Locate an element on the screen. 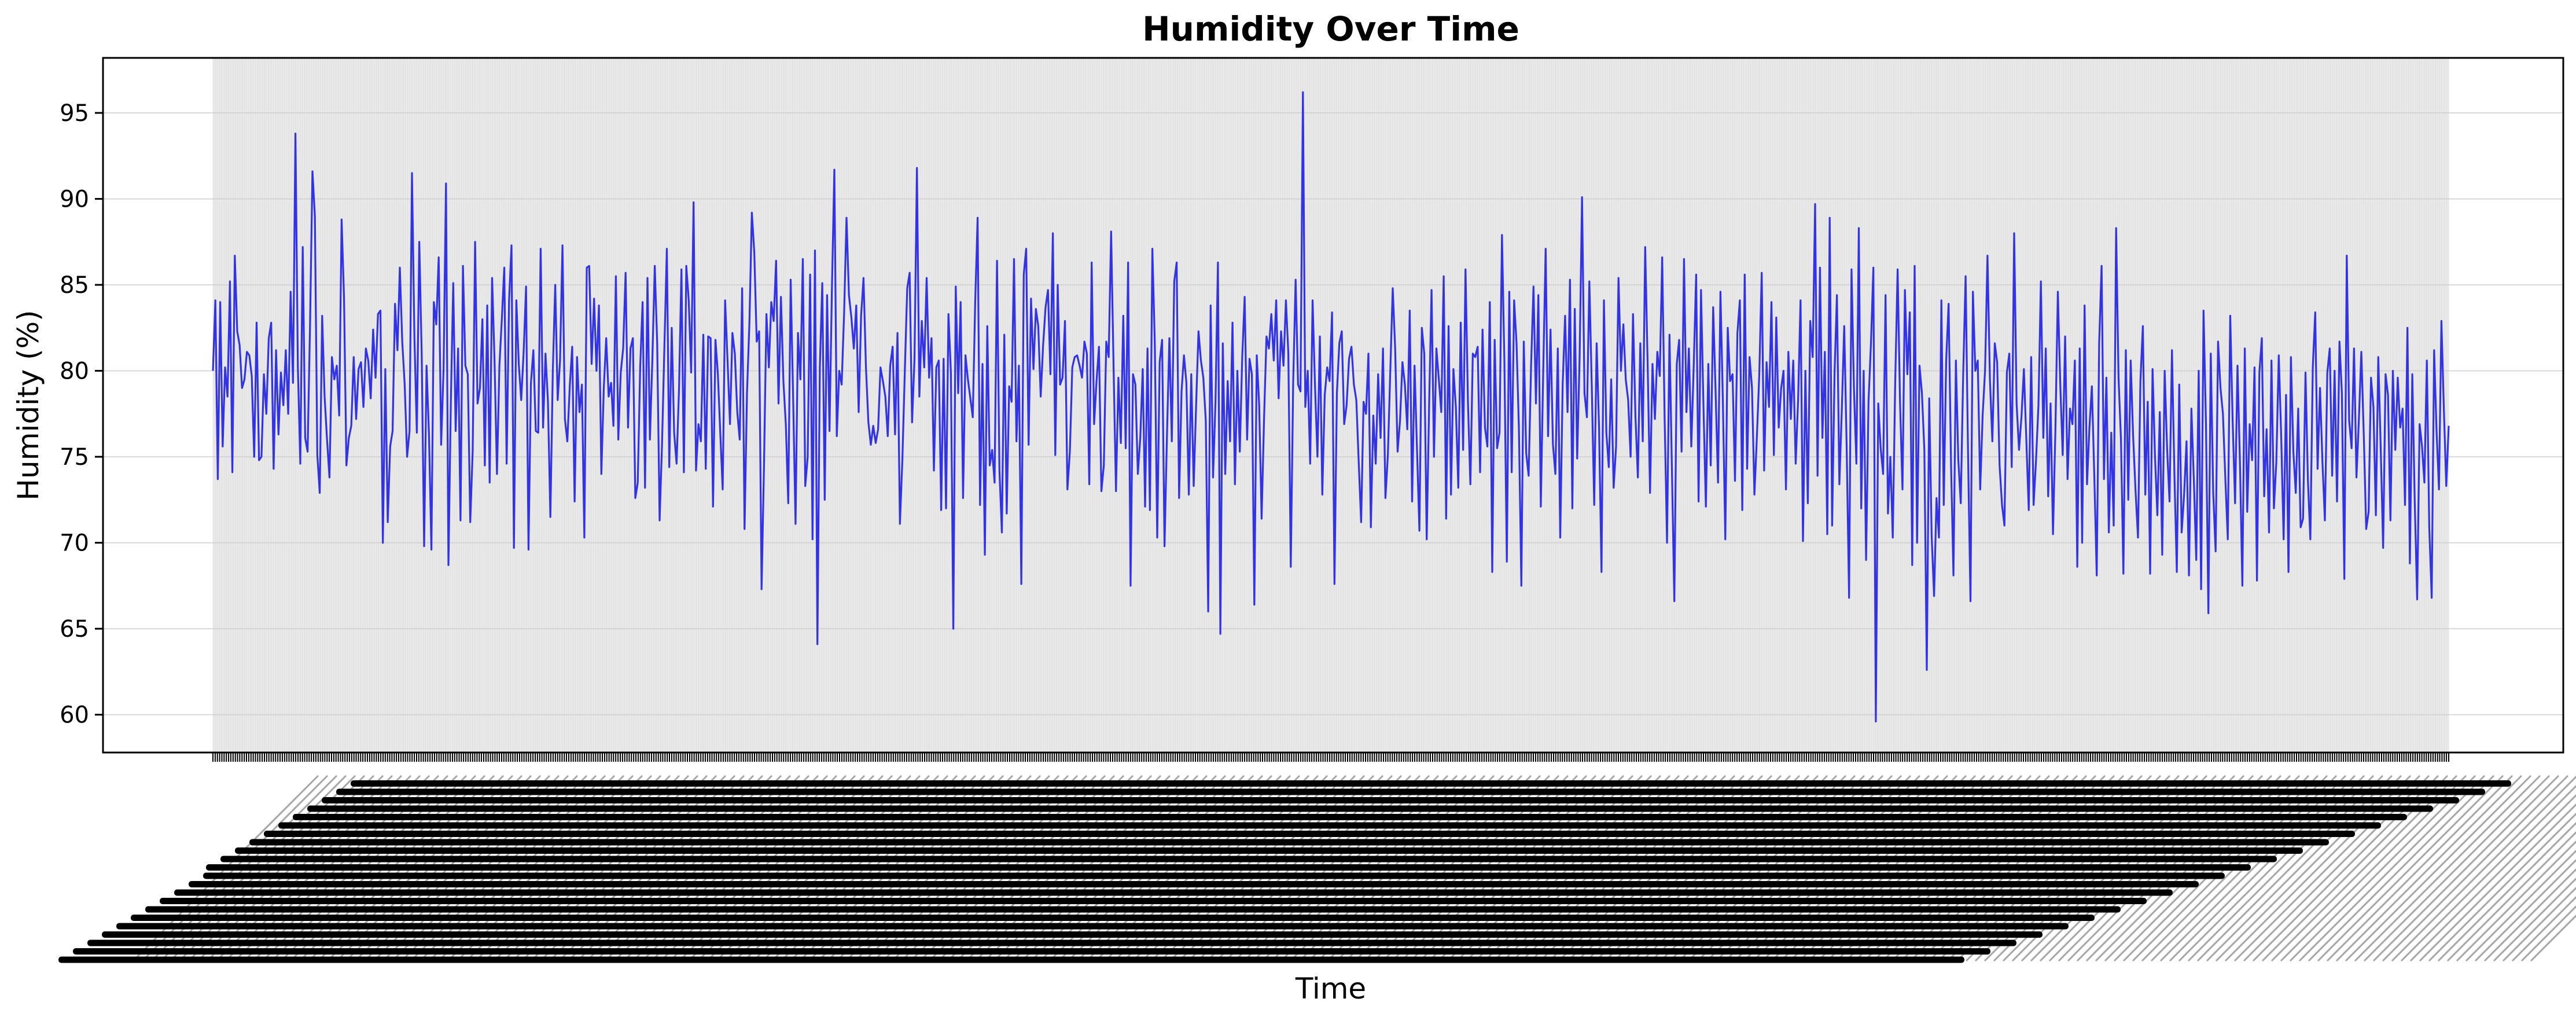 This screenshot has height=1024, width=2576. chart-title: Humidity Over Time is located at coordinates (1330, 29).